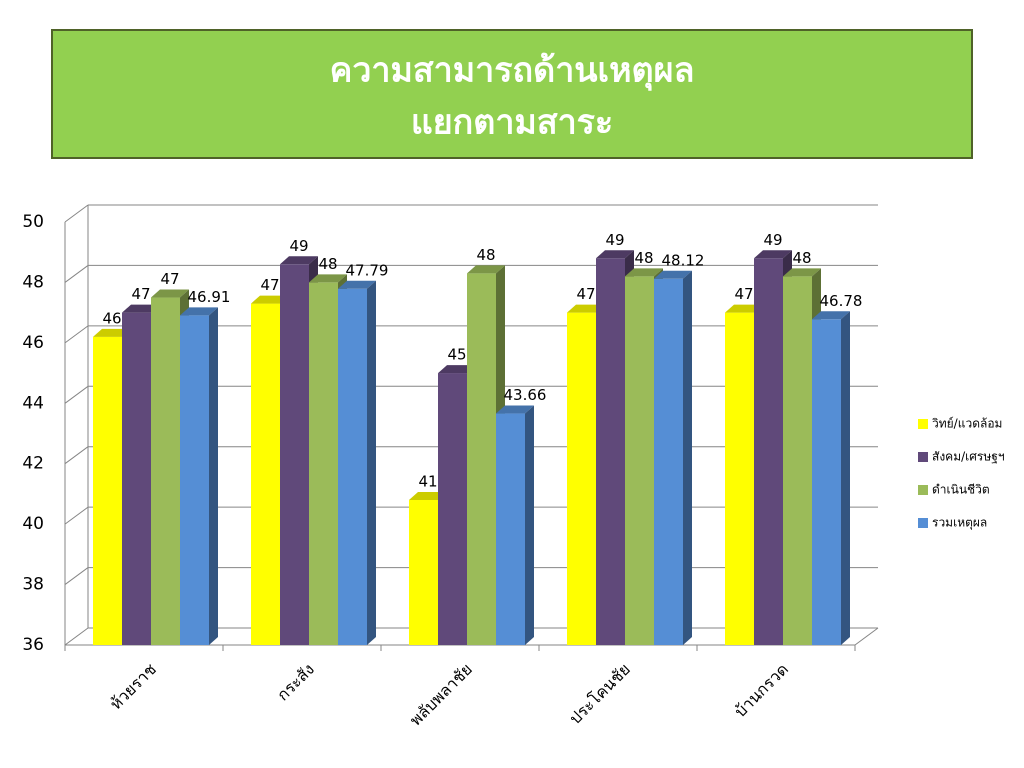  Describe the element at coordinates (33, 524) in the screenshot. I see `y-tick-label: 40` at that location.